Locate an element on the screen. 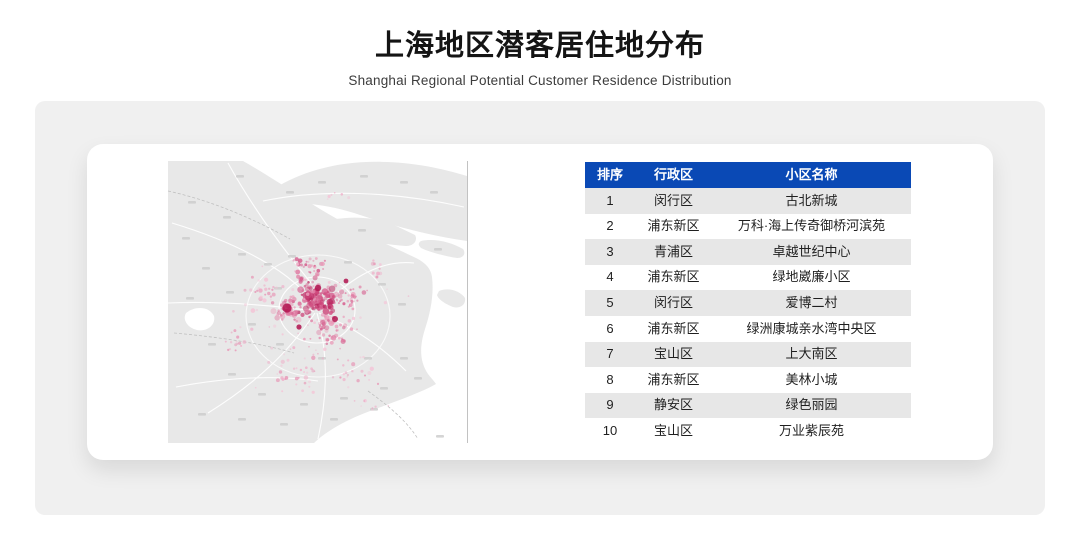 Image resolution: width=1080 pixels, height=547 pixels. table-cell: 6 is located at coordinates (610, 328).